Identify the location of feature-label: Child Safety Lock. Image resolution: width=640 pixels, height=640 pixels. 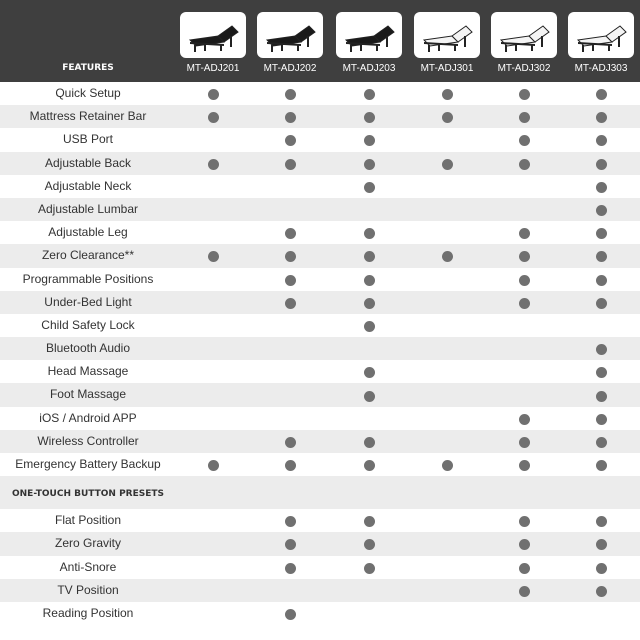
(88, 324).